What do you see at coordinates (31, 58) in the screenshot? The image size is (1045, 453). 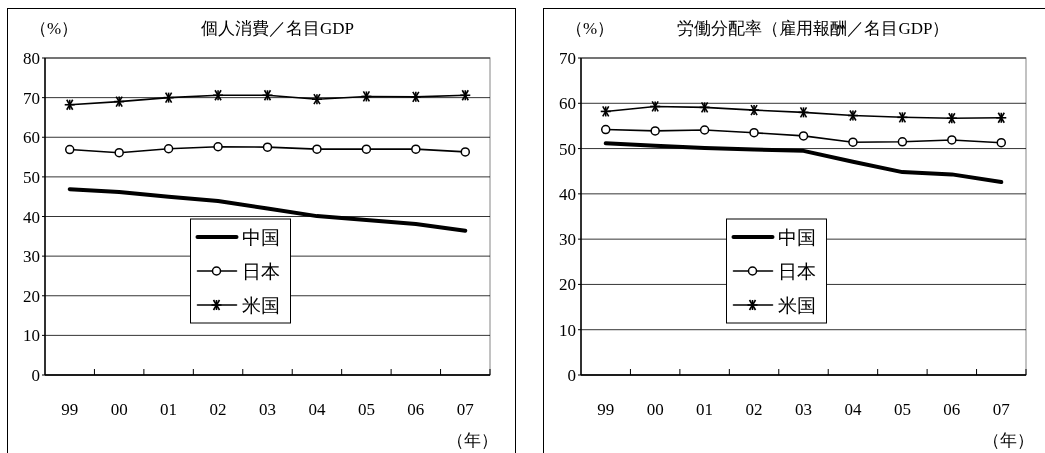 I see `y-tick-label: 80` at bounding box center [31, 58].